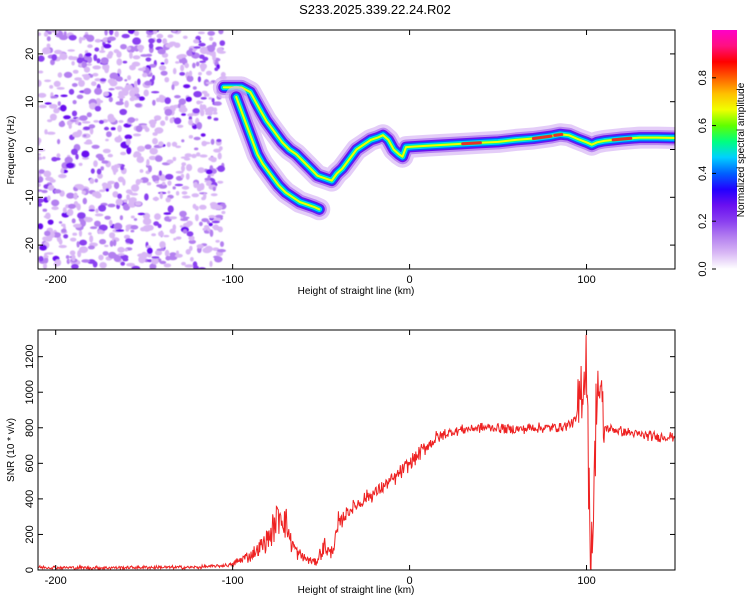 Image resolution: width=750 pixels, height=600 pixels. What do you see at coordinates (233, 581) in the screenshot?
I see `snr-x-tick-label: -100` at bounding box center [233, 581].